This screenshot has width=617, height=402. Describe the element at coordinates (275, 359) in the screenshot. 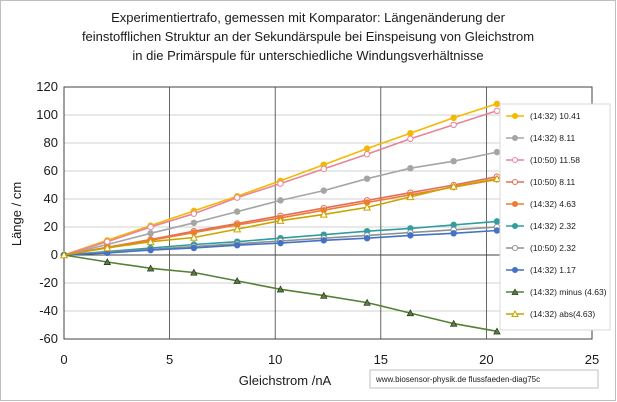

I see `x-tick-label: 10` at that location.